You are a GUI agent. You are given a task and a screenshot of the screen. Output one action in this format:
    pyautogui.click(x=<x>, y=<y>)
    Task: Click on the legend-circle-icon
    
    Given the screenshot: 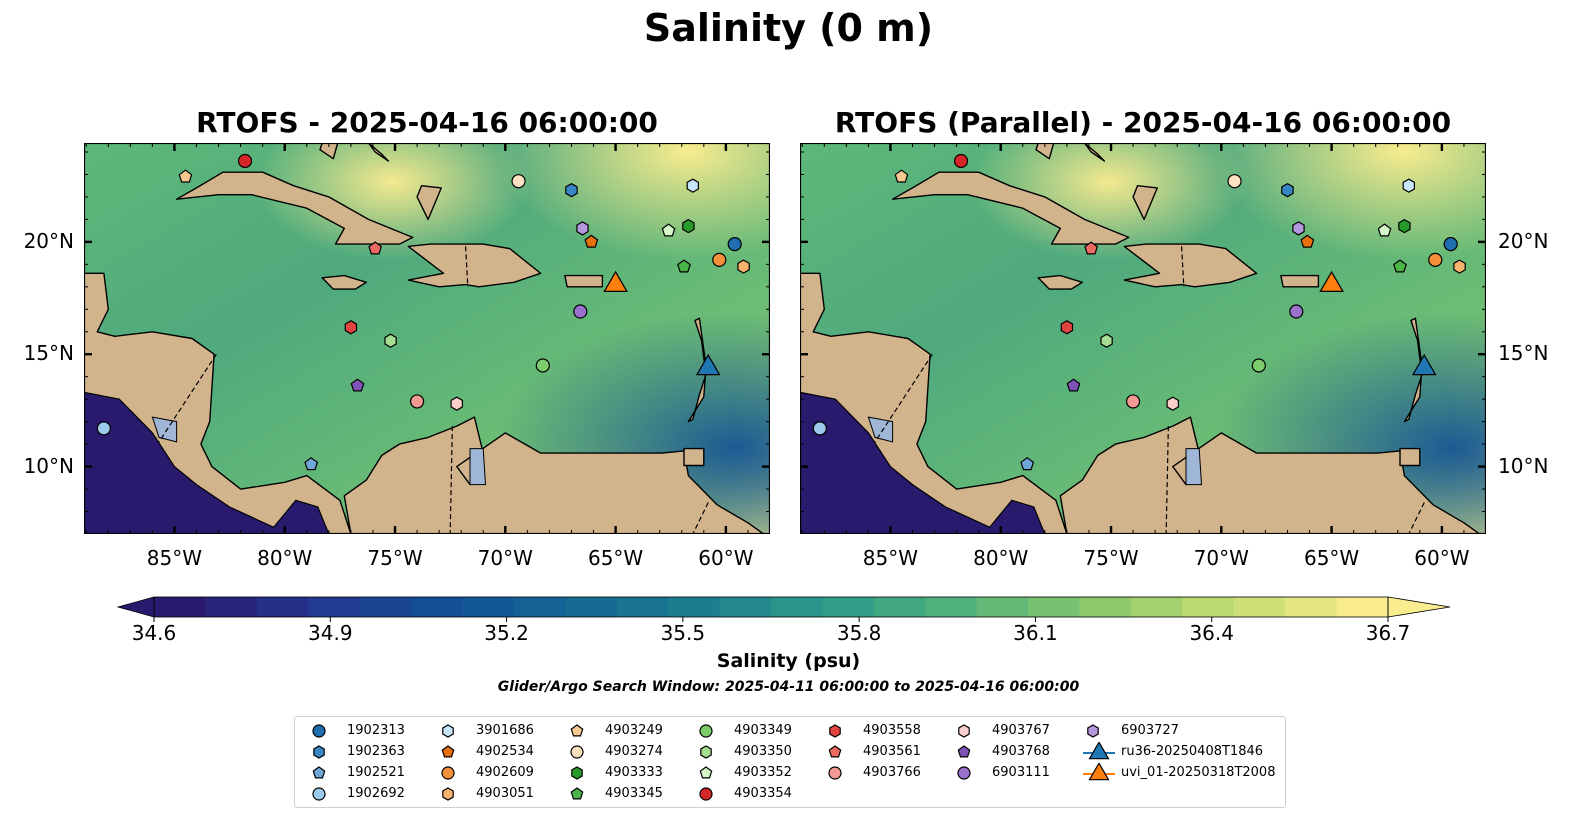 What is the action you would take?
    pyautogui.click(x=577, y=752)
    